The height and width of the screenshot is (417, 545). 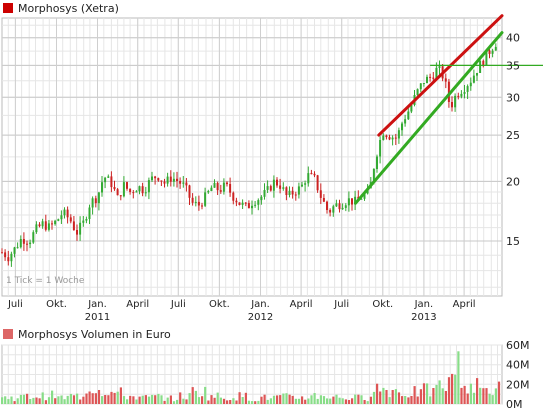 What do you see at coordinates (45, 281) in the screenshot?
I see `tick-note: 1 Tick = 1 Woche` at bounding box center [45, 281].